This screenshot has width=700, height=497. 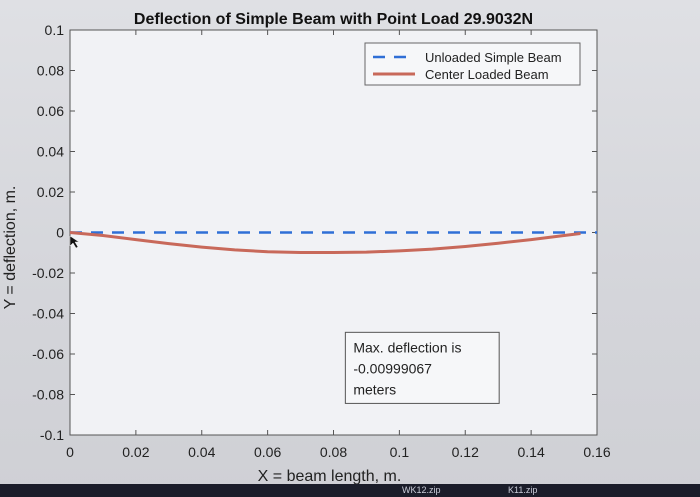 I want to click on x-tick-label: 0.02, so click(x=135, y=452).